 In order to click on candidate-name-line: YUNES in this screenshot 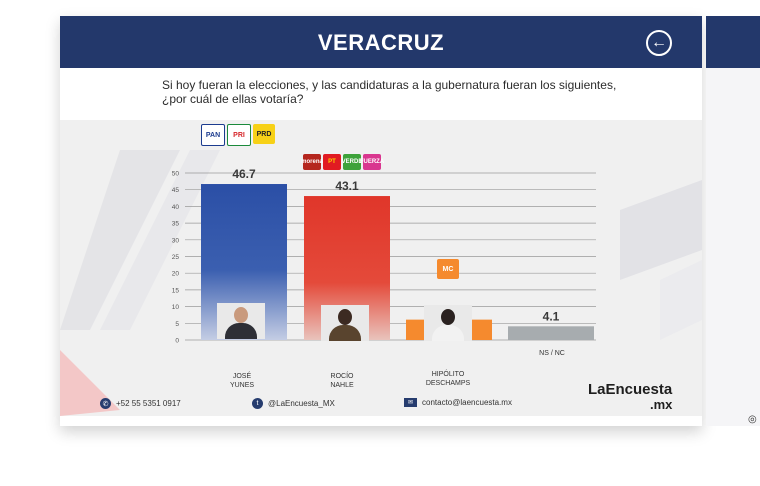, I will do `click(242, 385)`.